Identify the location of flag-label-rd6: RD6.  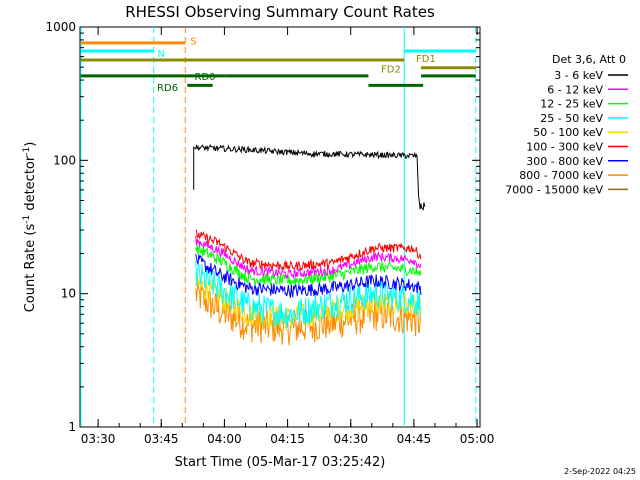
(167, 88).